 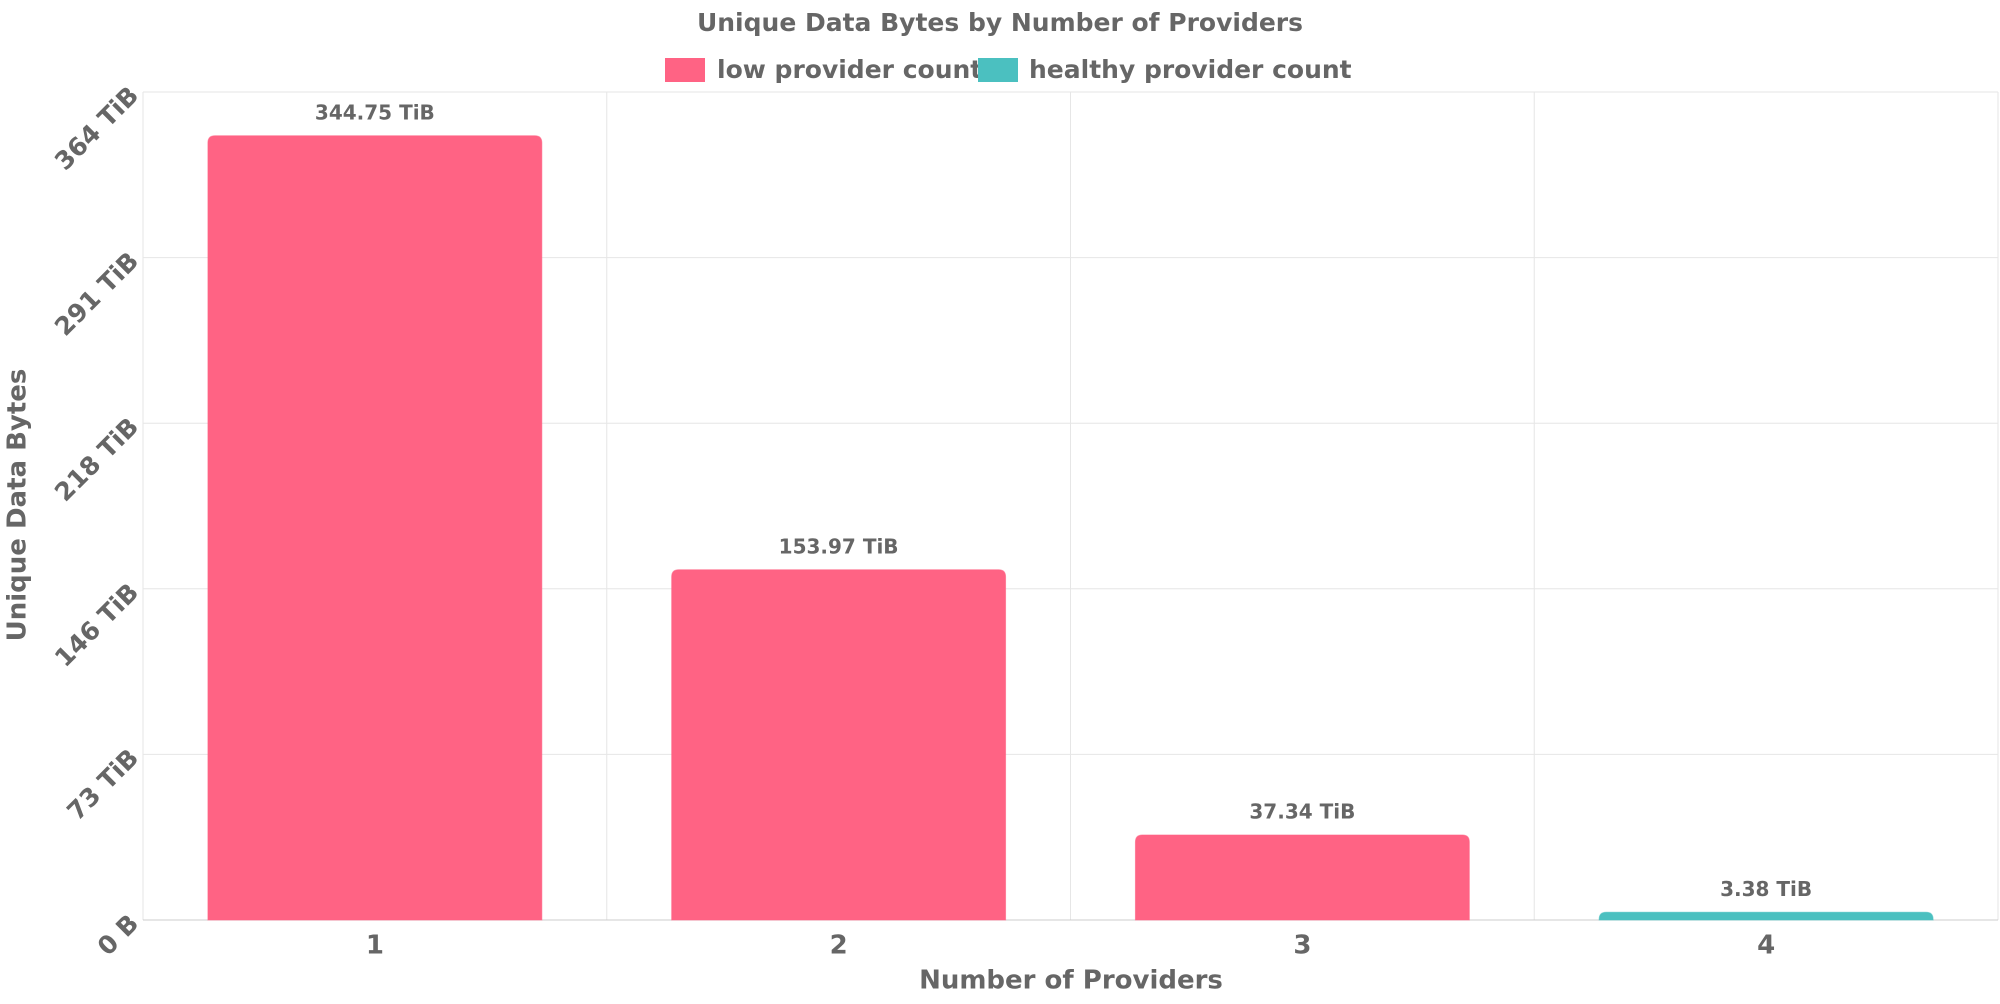 What do you see at coordinates (96, 128) in the screenshot?
I see `y-tick-label: 364 TiB` at bounding box center [96, 128].